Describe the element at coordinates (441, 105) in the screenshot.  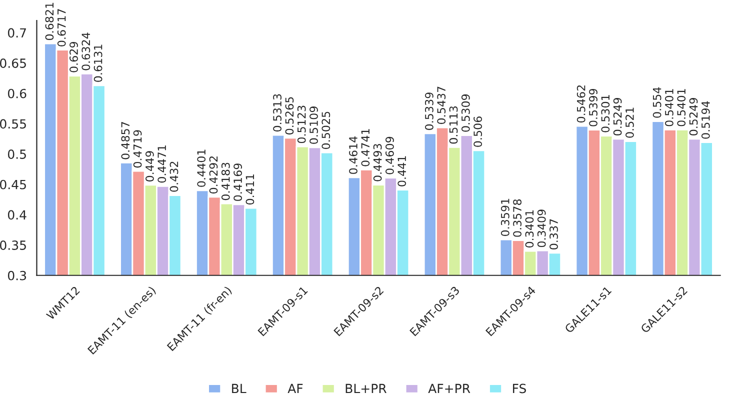
I see `data-label: 0.5437` at that location.